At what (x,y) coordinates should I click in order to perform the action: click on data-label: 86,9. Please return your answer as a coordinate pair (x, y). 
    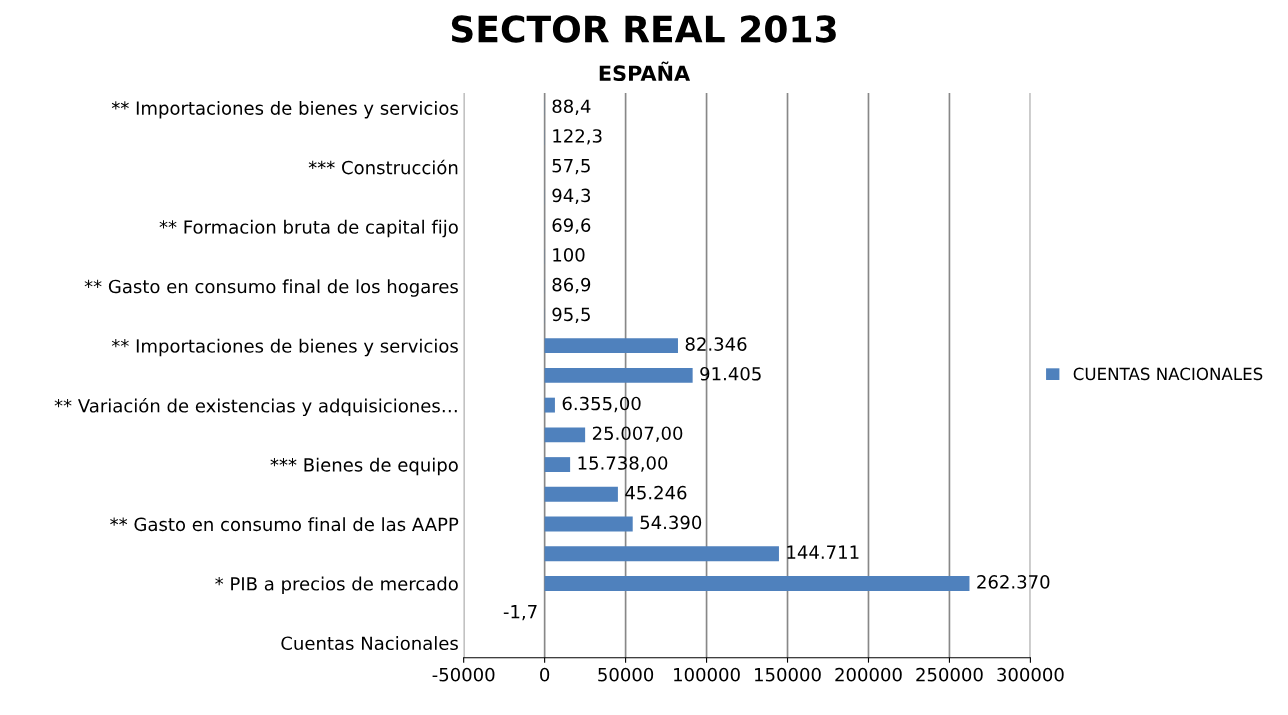
    Looking at the image, I should click on (571, 285).